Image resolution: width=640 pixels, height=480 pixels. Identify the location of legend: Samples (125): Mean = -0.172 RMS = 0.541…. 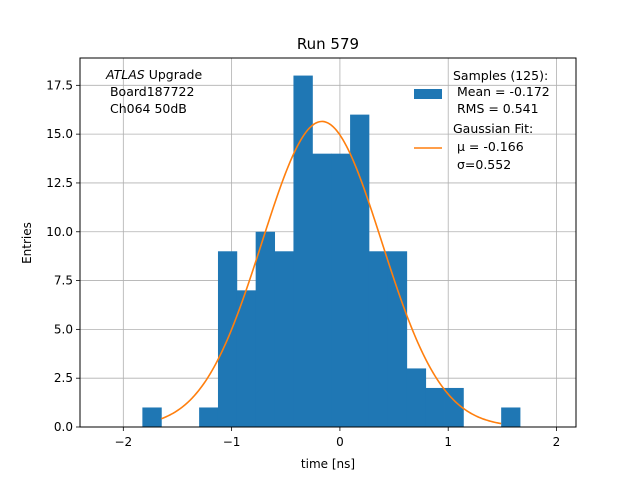
(482, 120).